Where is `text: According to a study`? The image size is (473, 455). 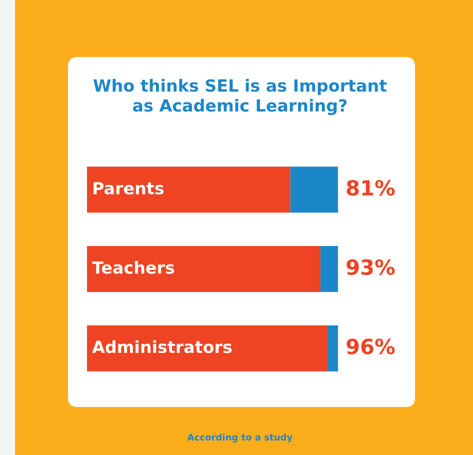 text: According to a study is located at coordinates (239, 438).